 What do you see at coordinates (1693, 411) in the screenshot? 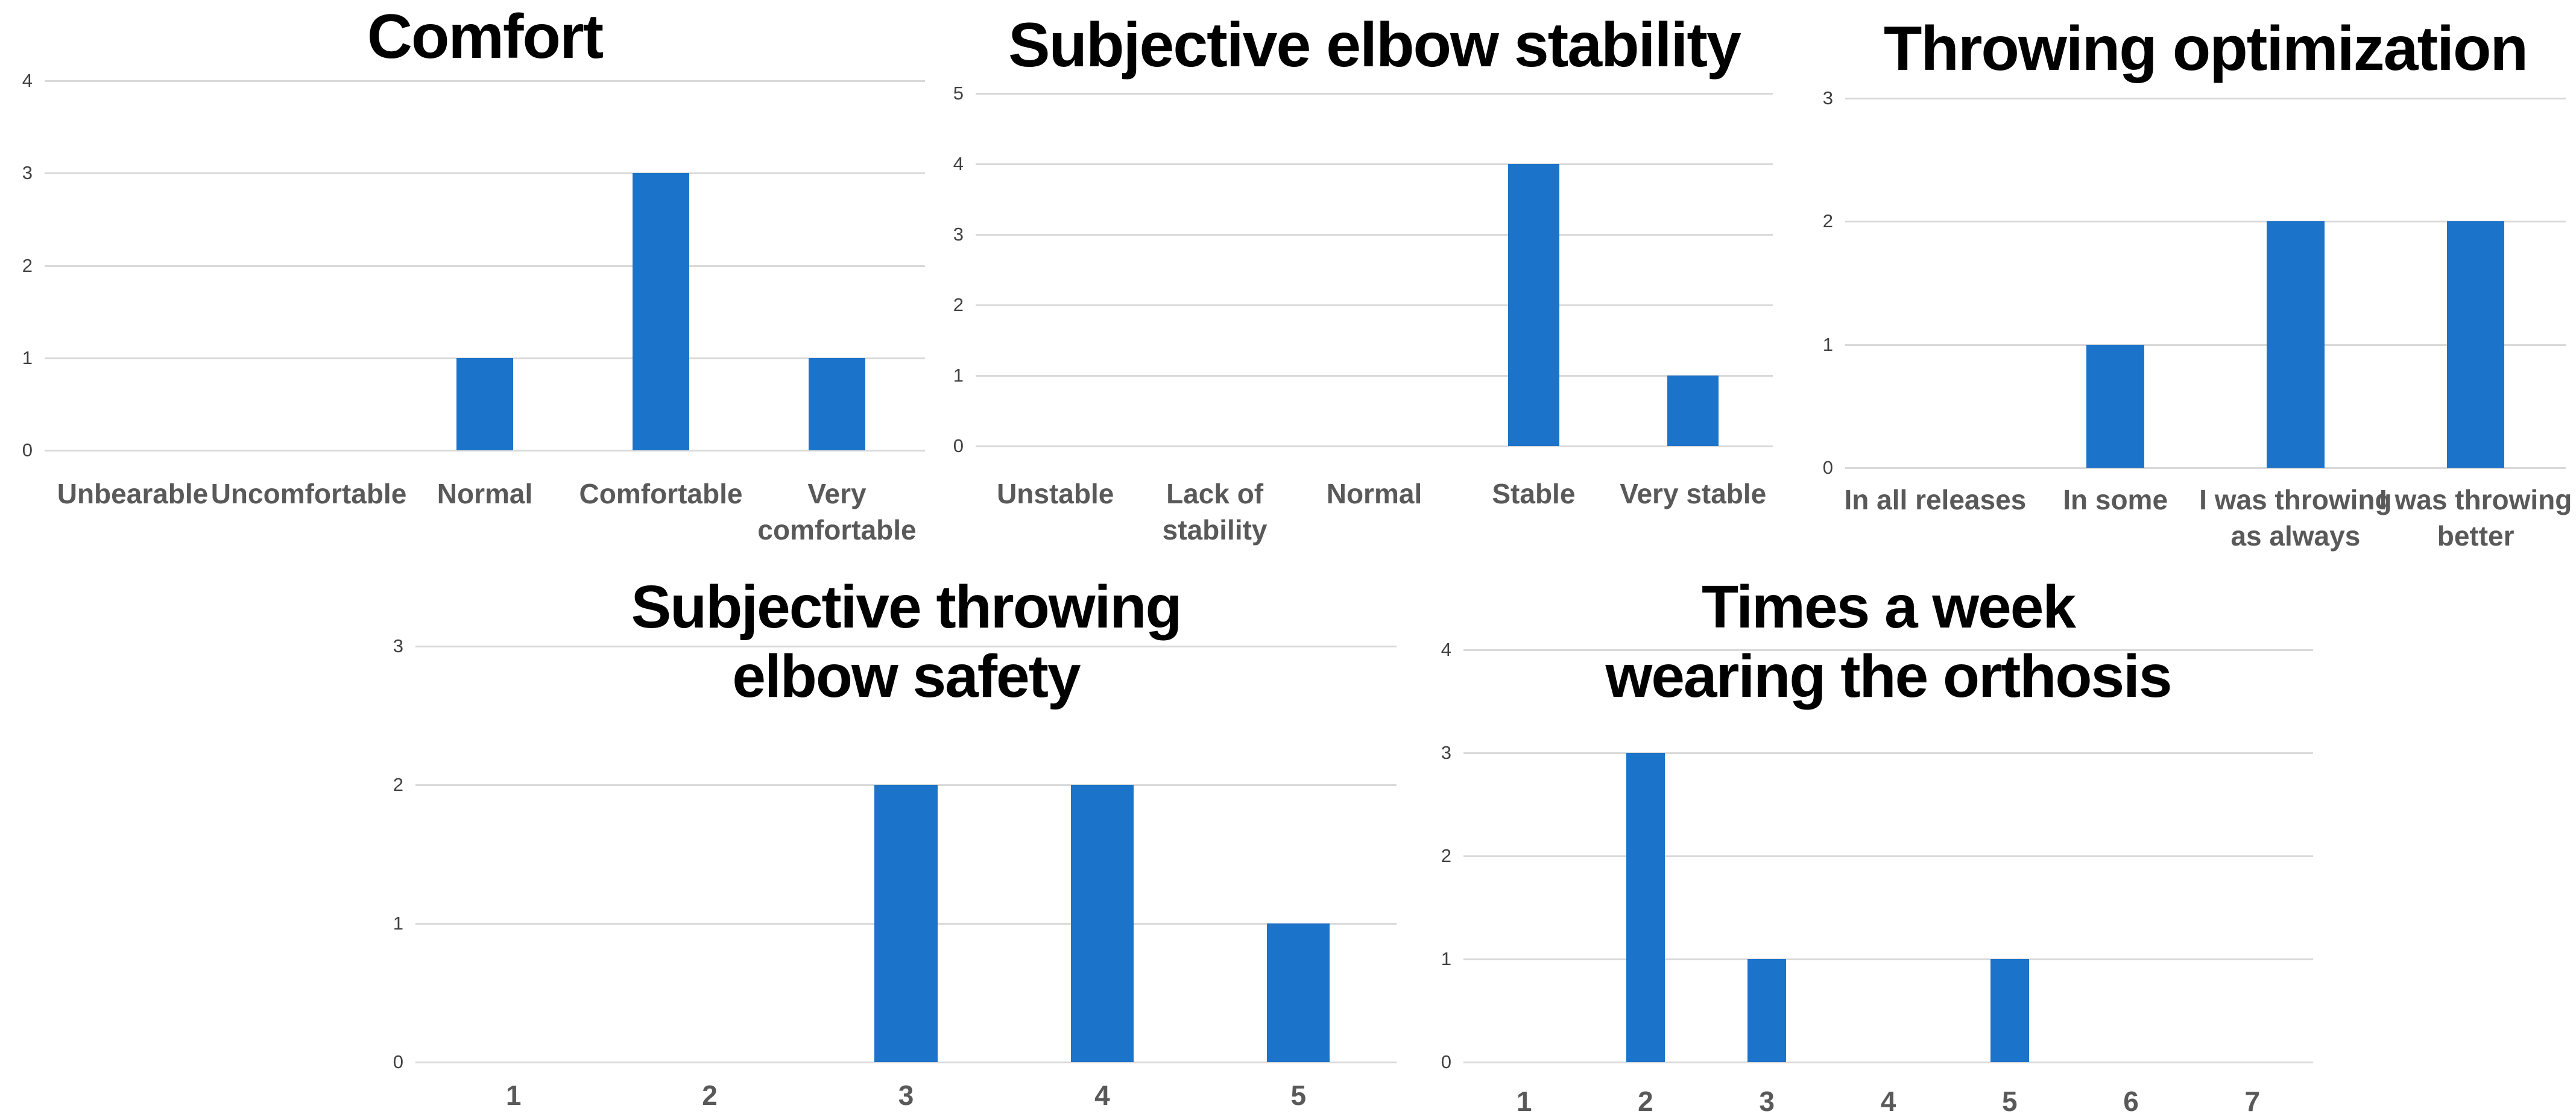
I see `bar-very-stable` at bounding box center [1693, 411].